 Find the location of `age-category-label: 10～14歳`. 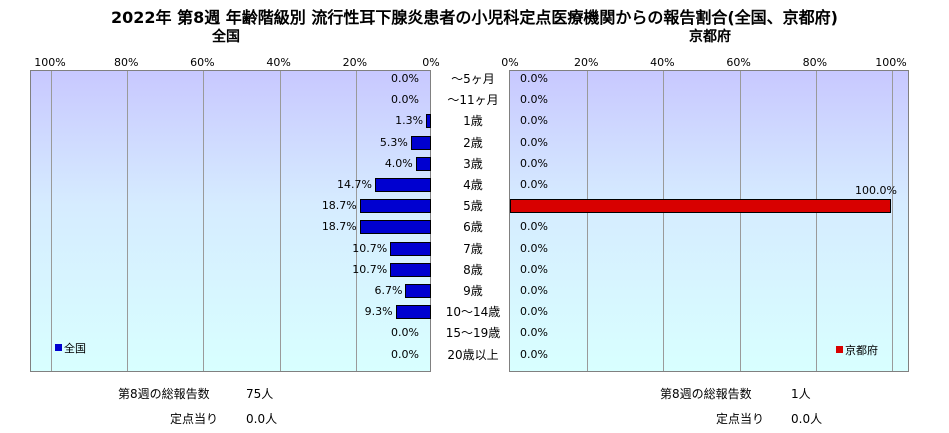

age-category-label: 10～14歳 is located at coordinates (473, 312).